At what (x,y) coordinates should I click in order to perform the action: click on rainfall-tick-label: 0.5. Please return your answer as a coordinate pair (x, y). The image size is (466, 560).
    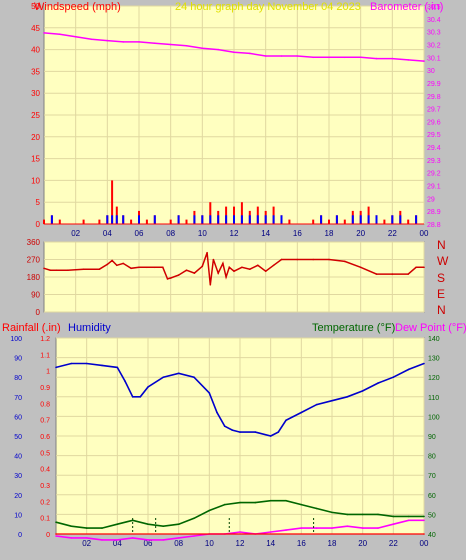
    Looking at the image, I should click on (45, 453).